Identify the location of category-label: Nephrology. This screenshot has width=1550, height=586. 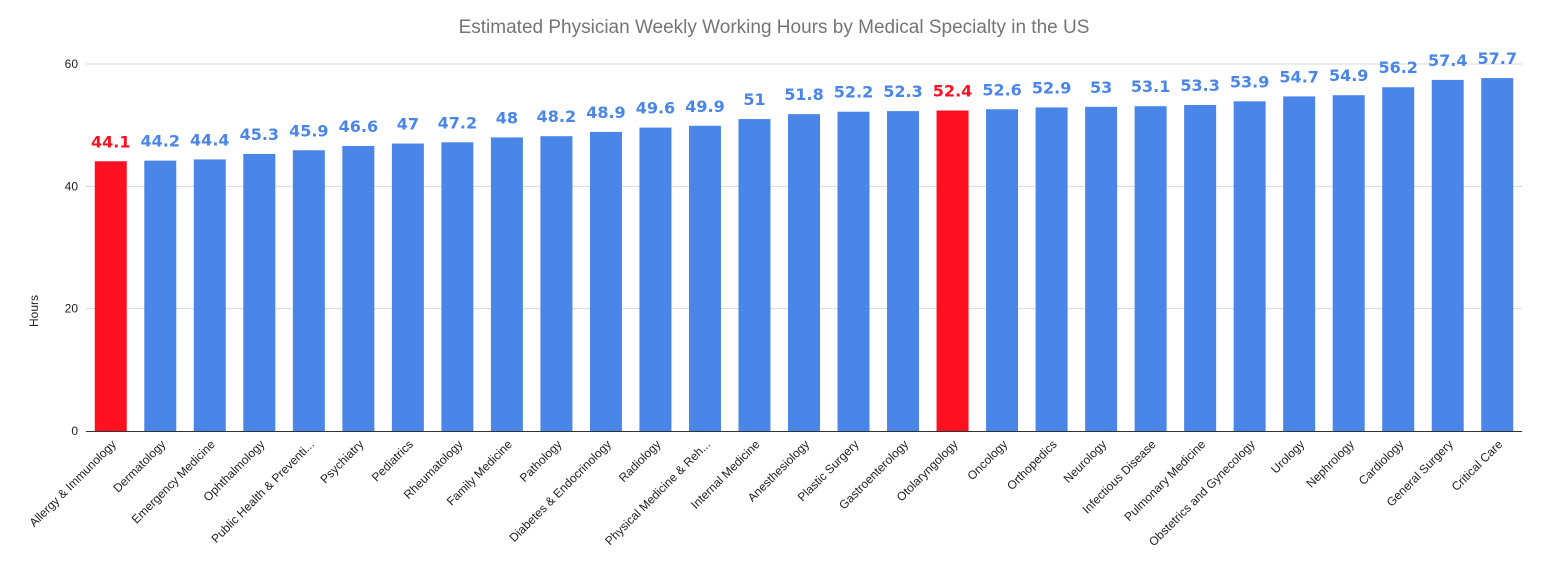
(1330, 463).